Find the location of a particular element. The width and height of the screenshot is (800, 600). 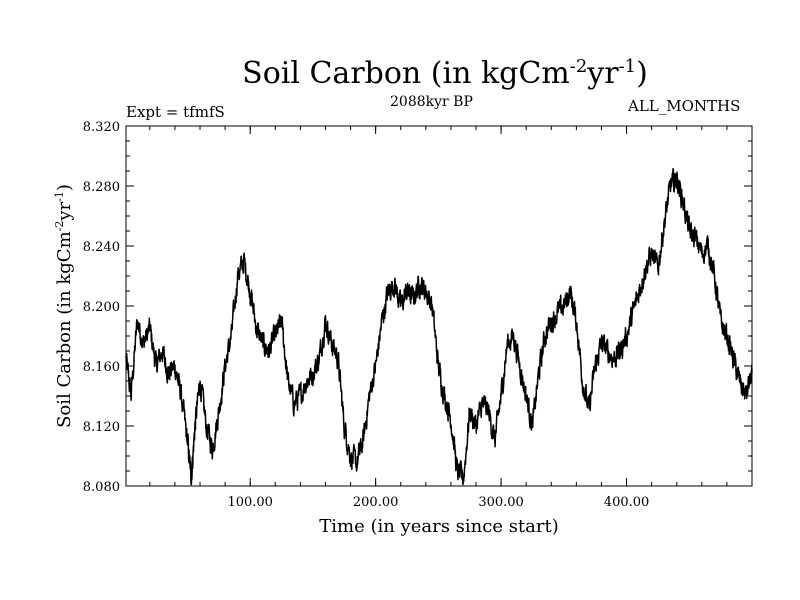

x-tick-label: 100.00 is located at coordinates (250, 502).